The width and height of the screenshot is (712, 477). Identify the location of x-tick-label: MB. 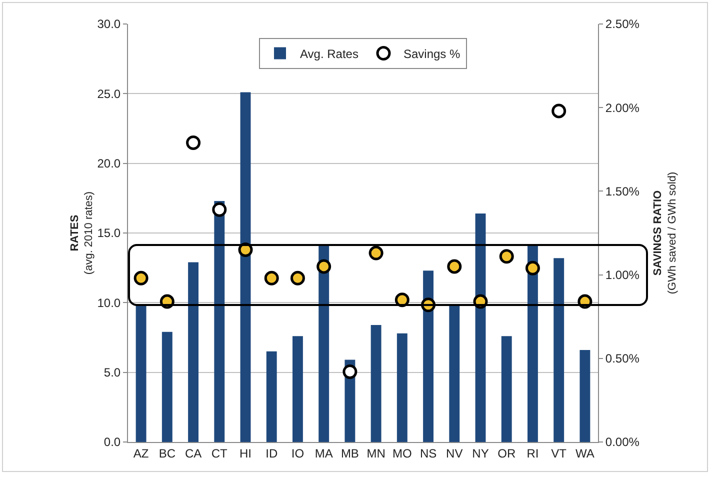
(349, 453).